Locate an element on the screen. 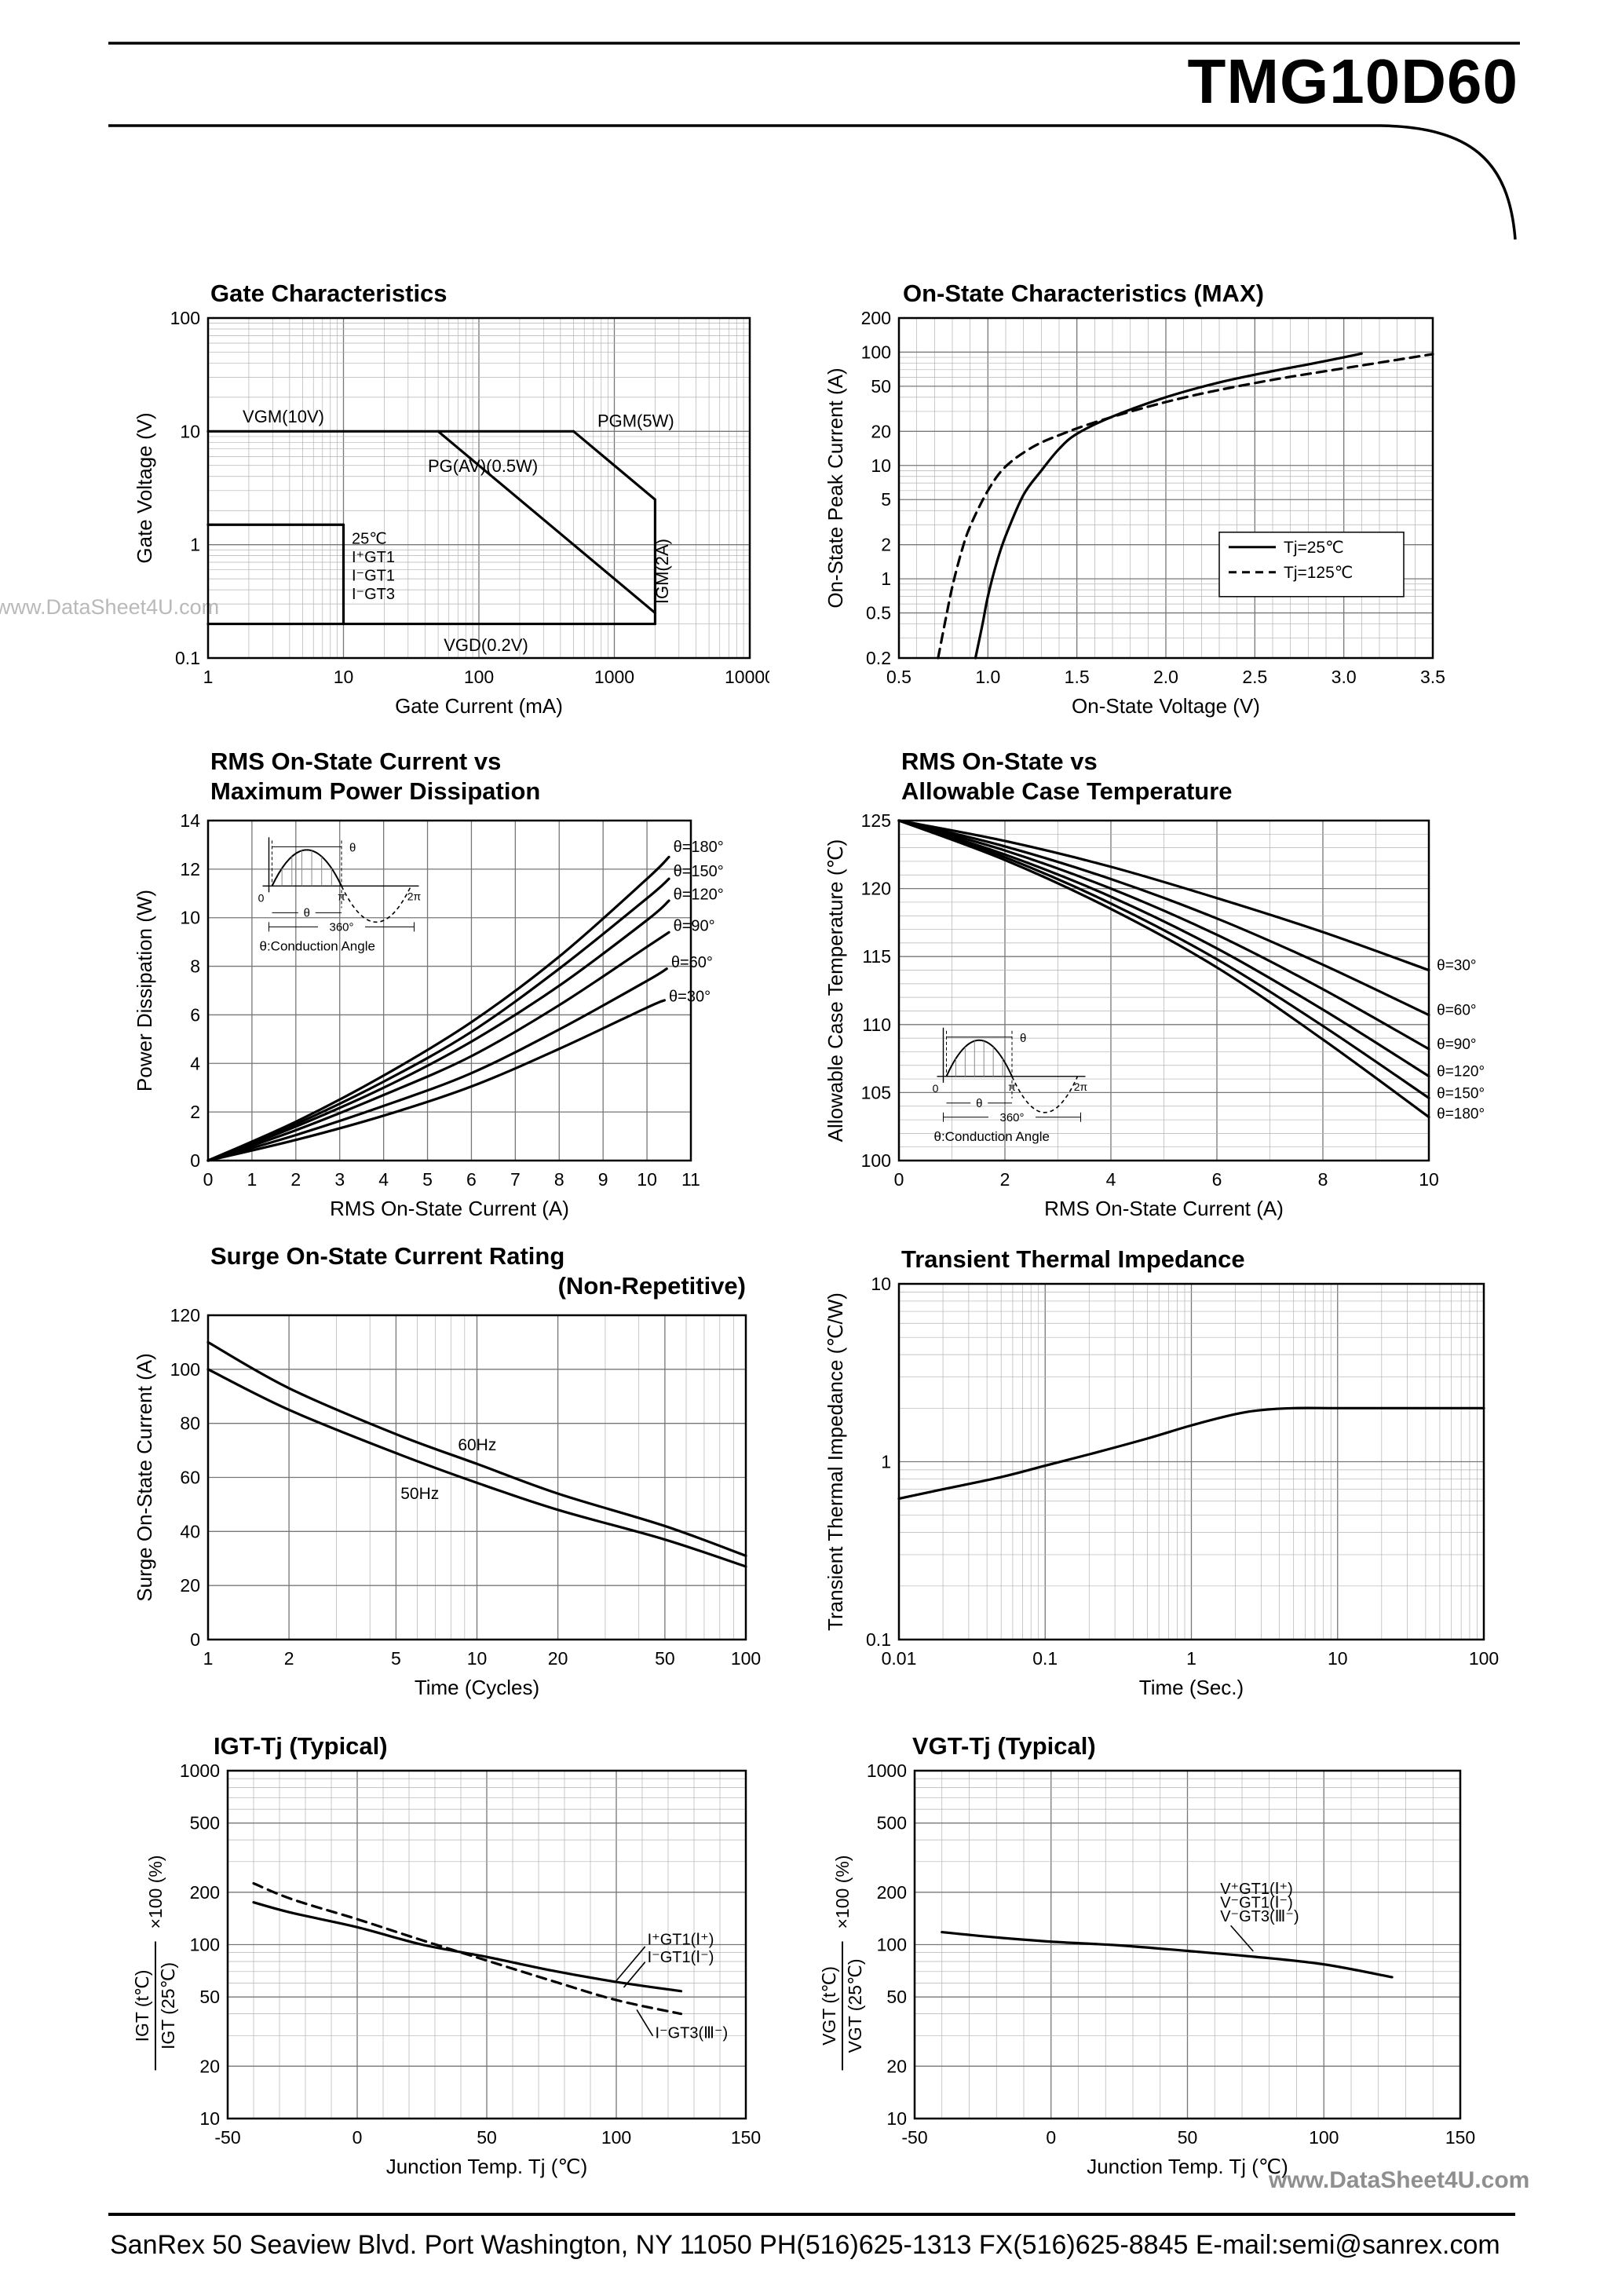 The width and height of the screenshot is (1622, 2296). svg-text: -50 is located at coordinates (914, 2138).